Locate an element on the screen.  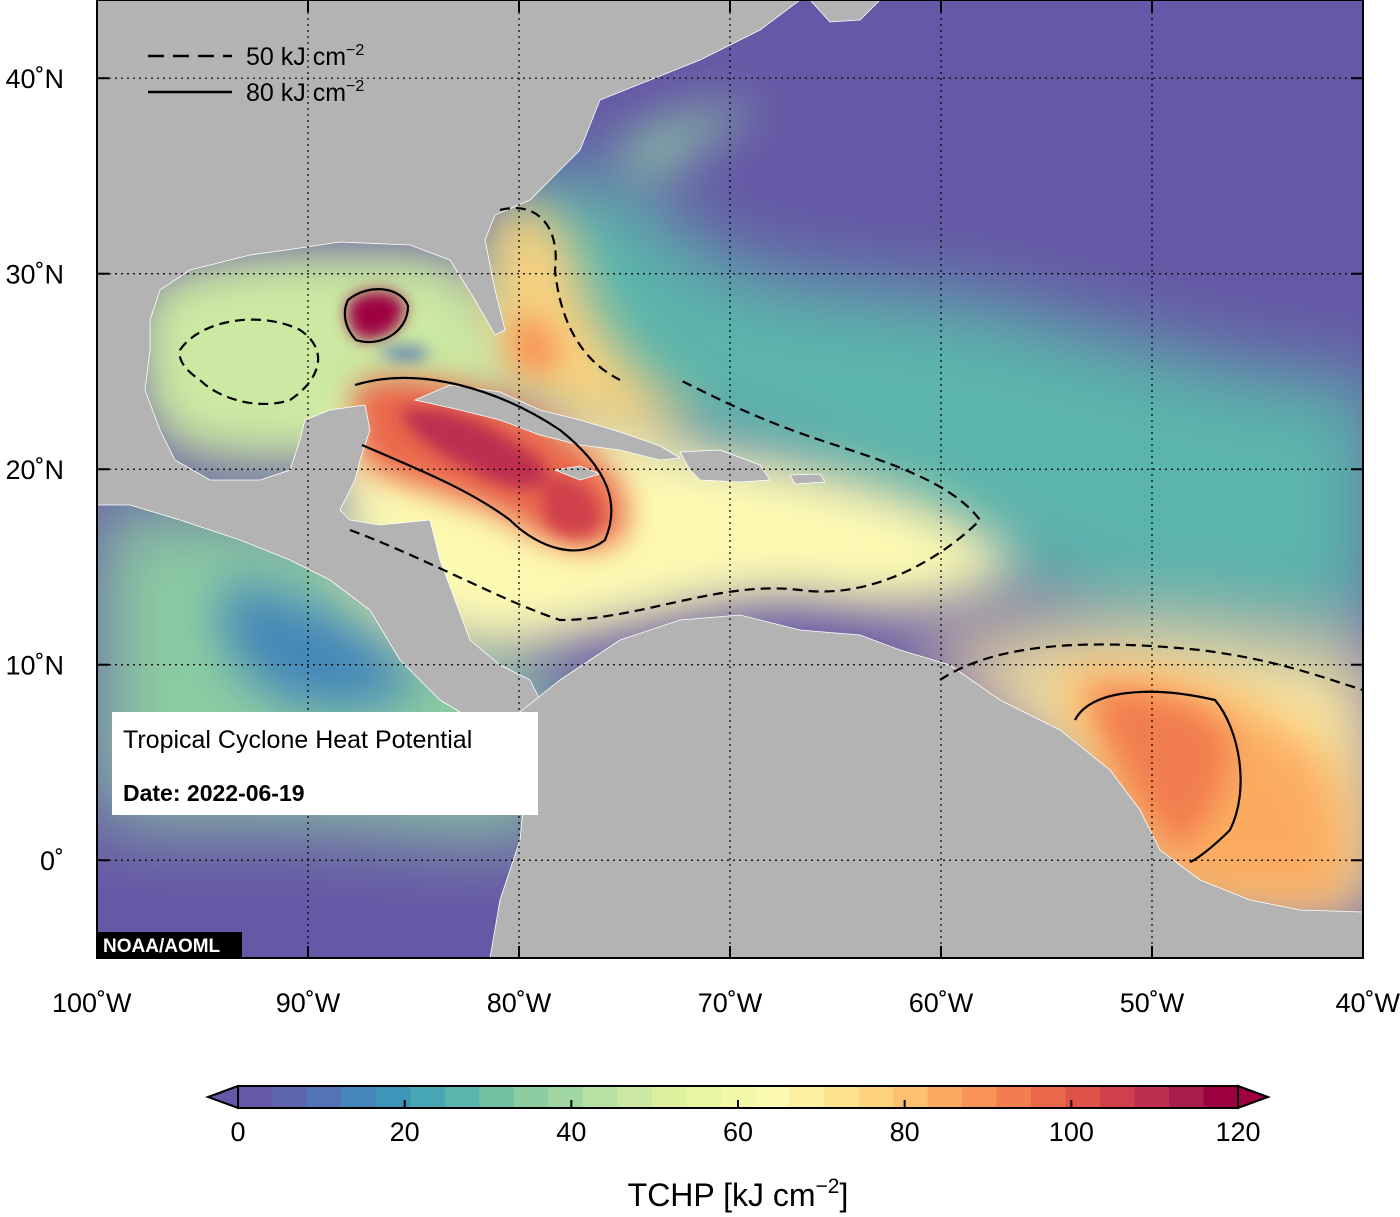
contour-80-caribbean is located at coordinates (483, 464).